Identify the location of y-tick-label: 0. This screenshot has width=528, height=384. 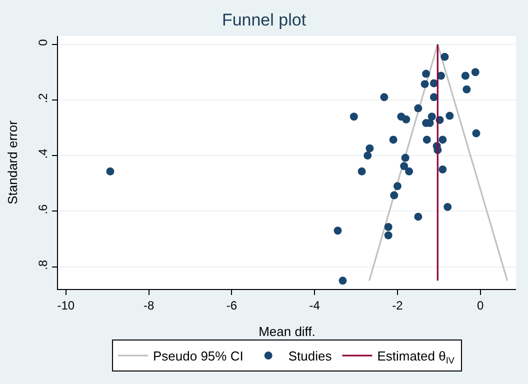
(43, 42).